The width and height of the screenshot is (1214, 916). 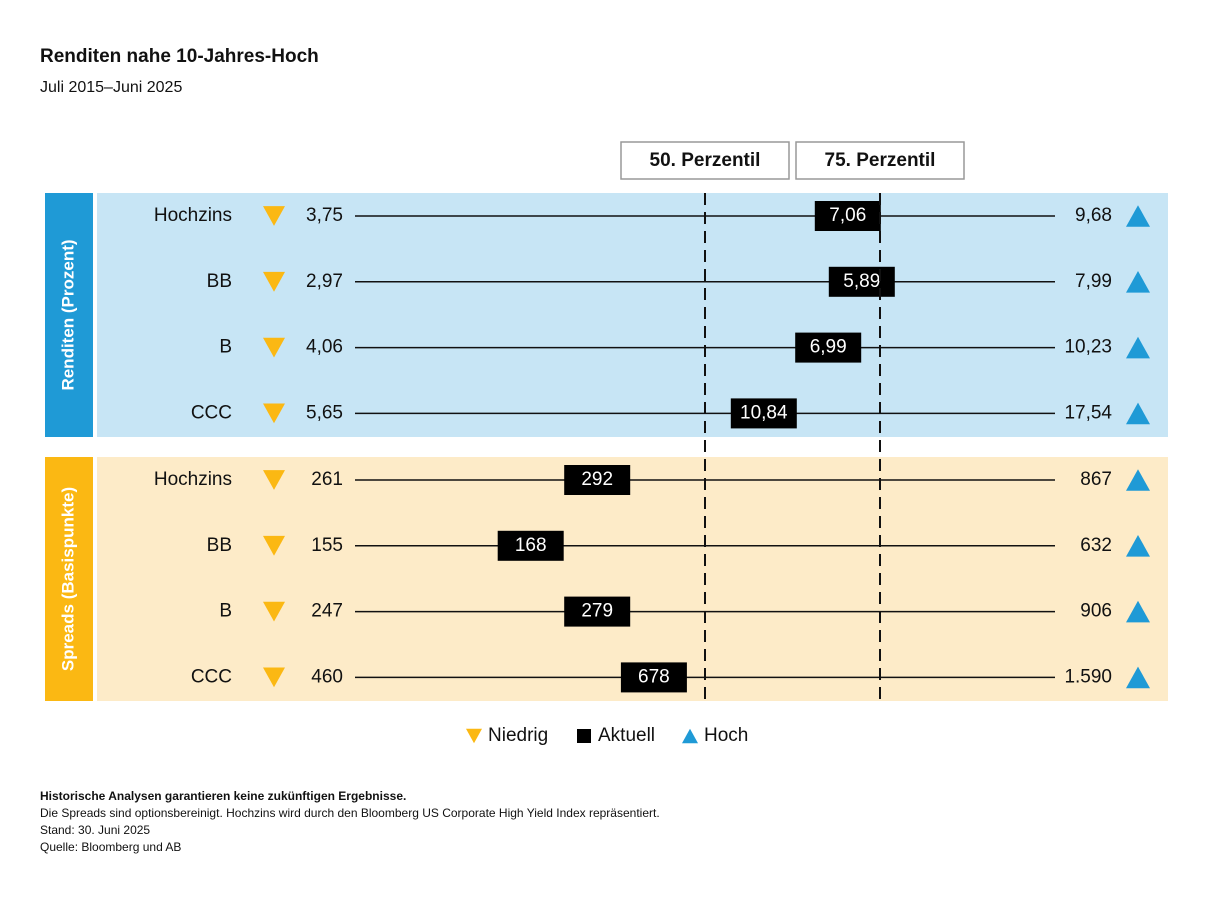 What do you see at coordinates (1088, 676) in the screenshot?
I see `high-label: 1.590` at bounding box center [1088, 676].